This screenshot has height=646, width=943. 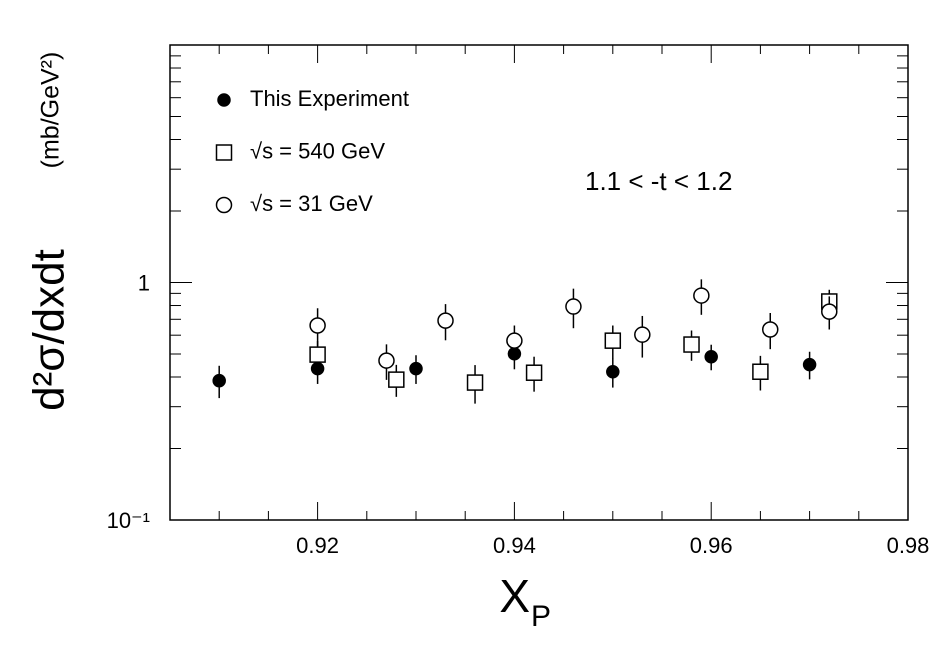 What do you see at coordinates (317, 150) in the screenshot?
I see `legend-label: √s = 540 GeV` at bounding box center [317, 150].